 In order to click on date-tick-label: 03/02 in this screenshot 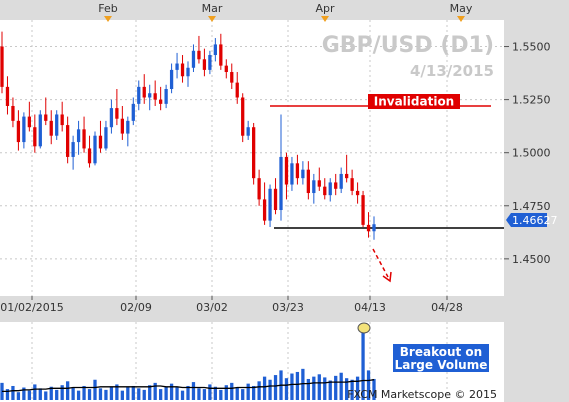, I will do `click(212, 307)`.